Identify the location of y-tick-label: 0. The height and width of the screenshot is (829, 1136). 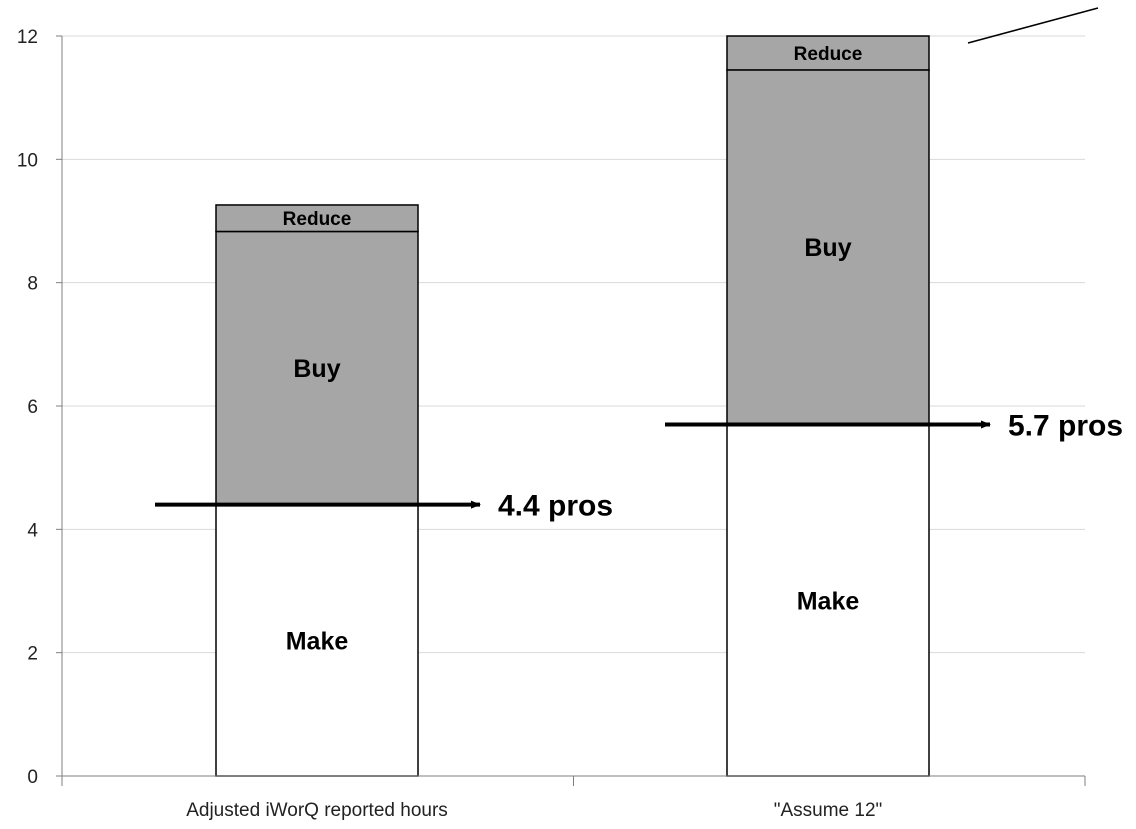
(32, 777).